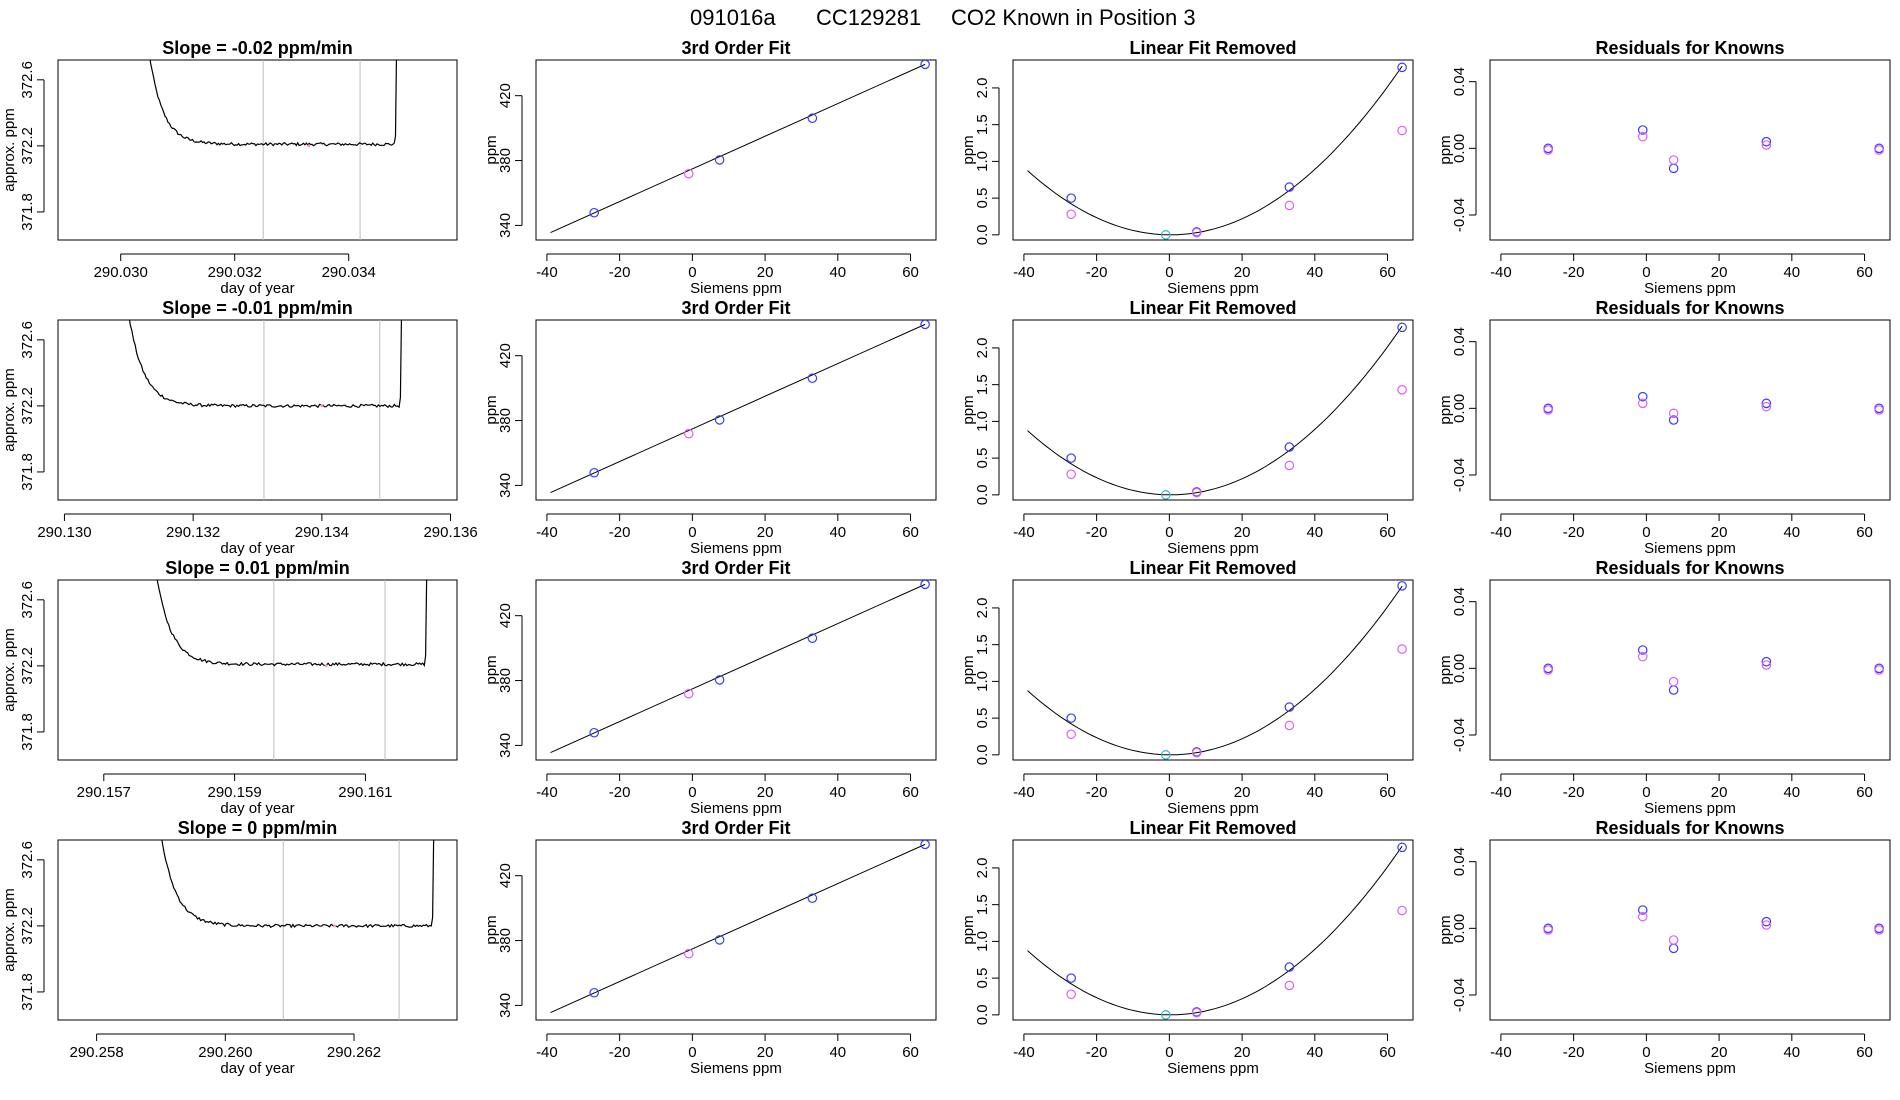 The width and height of the screenshot is (1900, 1100). I want to click on x-axis-label: Siemens ppm, so click(1213, 548).